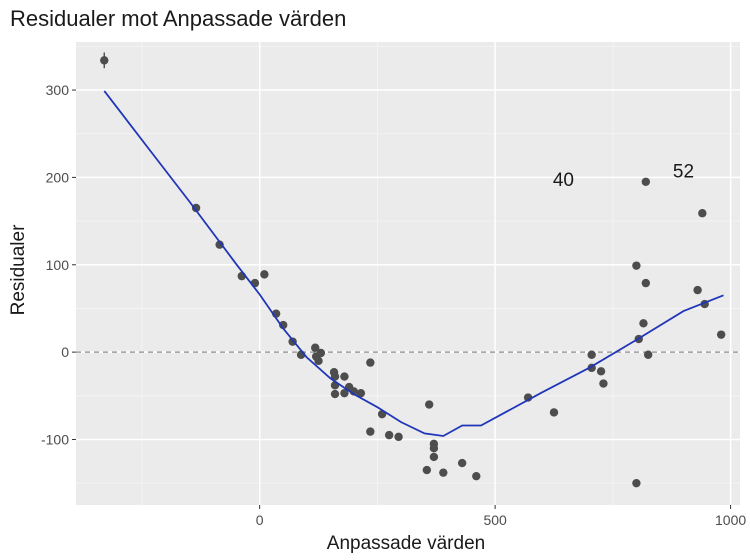 This screenshot has width=750, height=560. Describe the element at coordinates (495, 520) in the screenshot. I see `x-tick-label: 500` at that location.